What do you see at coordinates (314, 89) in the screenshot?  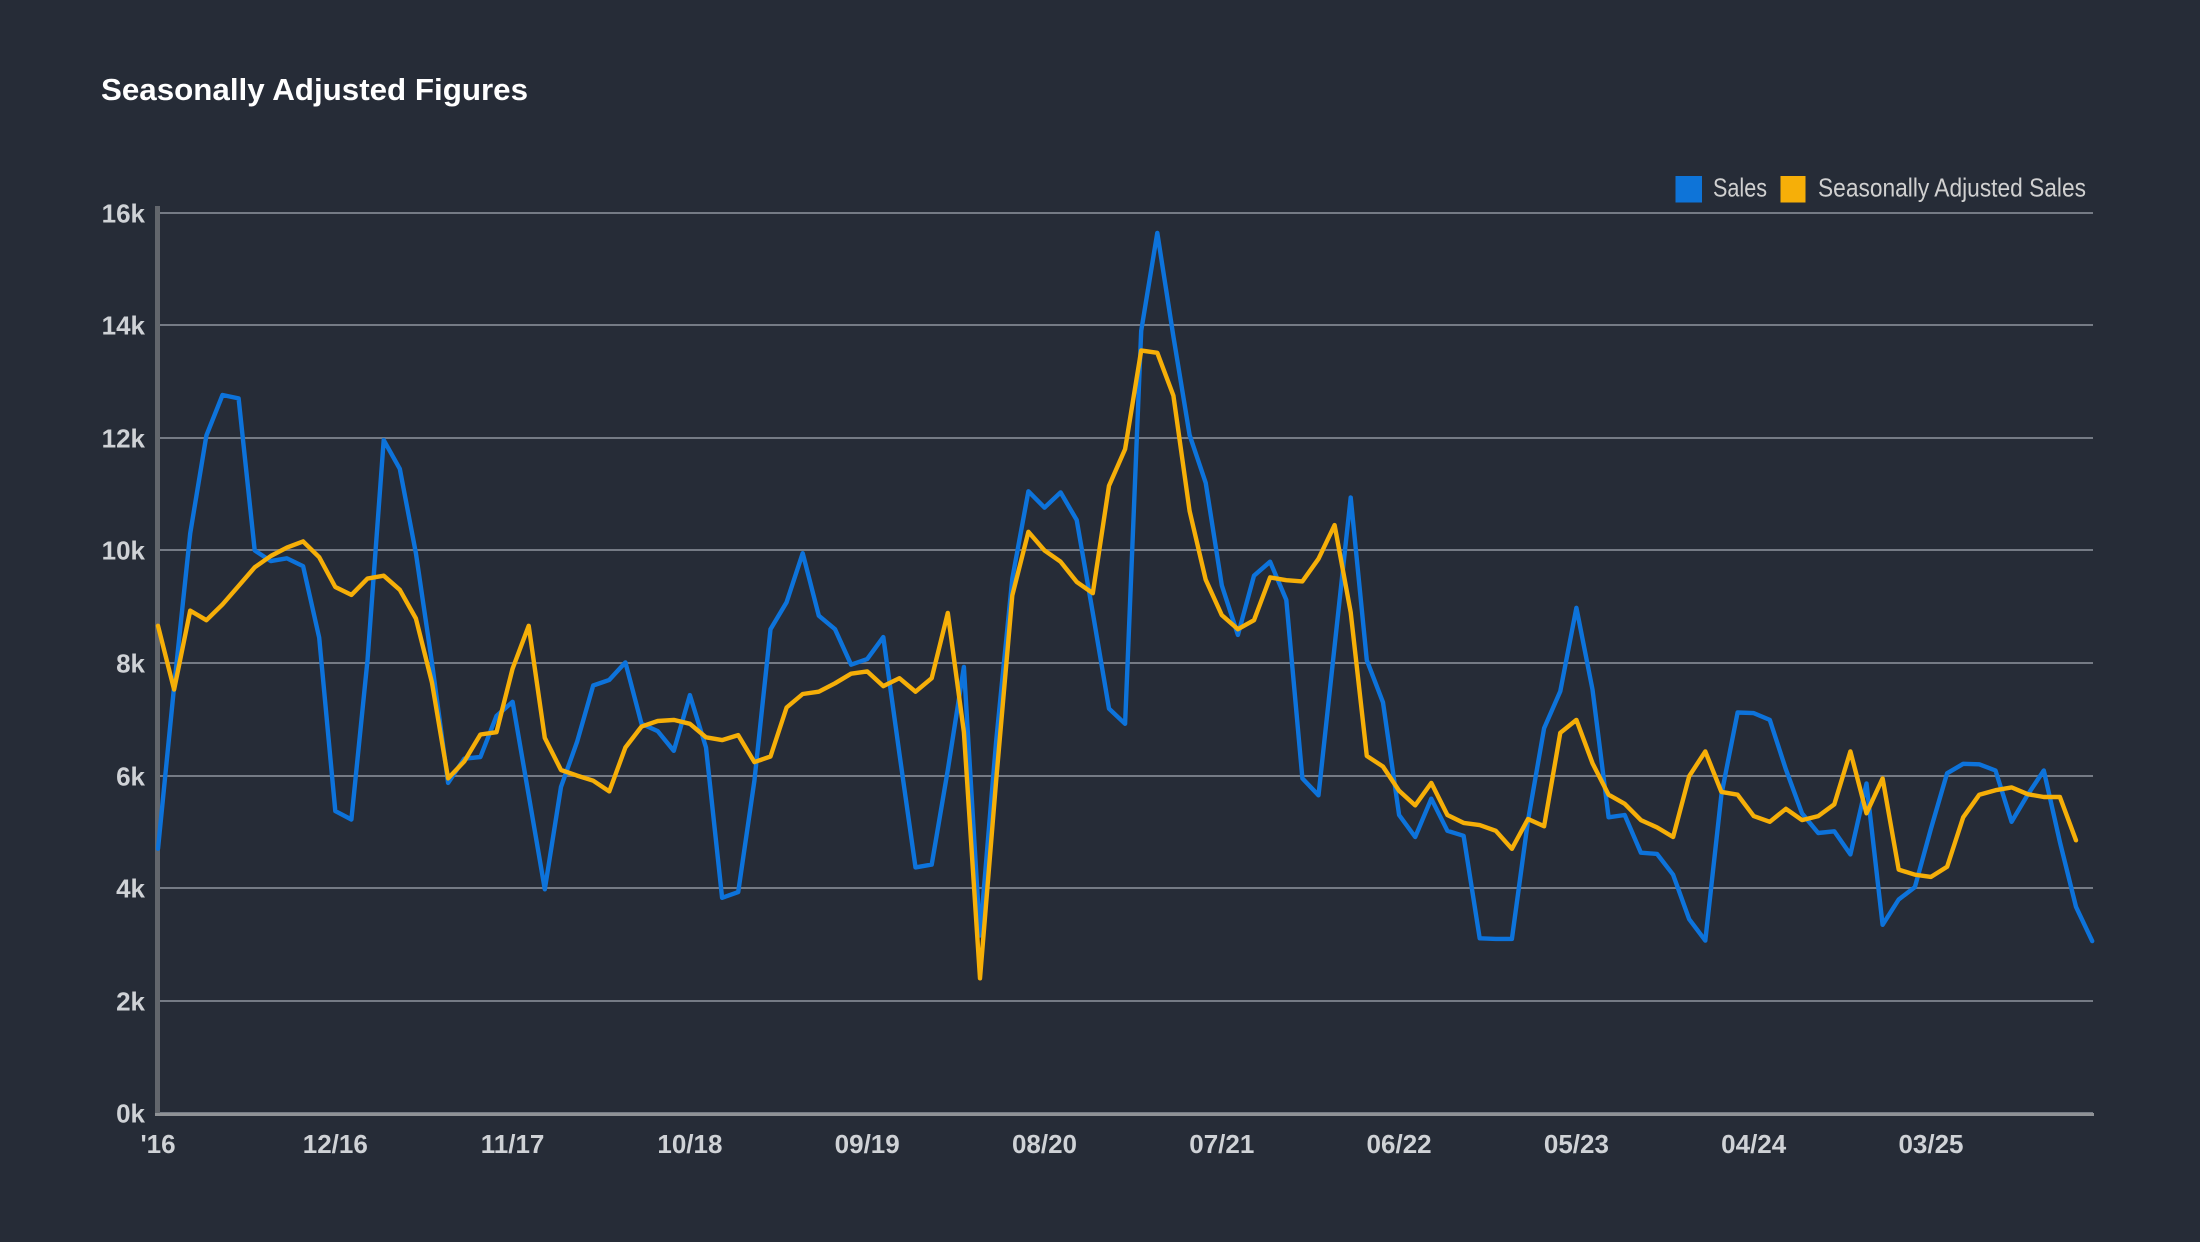 I see `svg-text: Seasonally Adjusted Figures` at bounding box center [314, 89].